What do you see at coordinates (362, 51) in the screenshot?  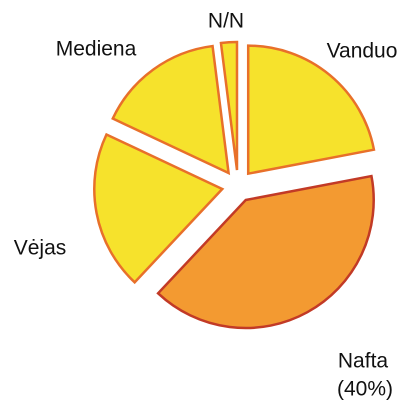 I see `slice-label: Vanduo` at bounding box center [362, 51].